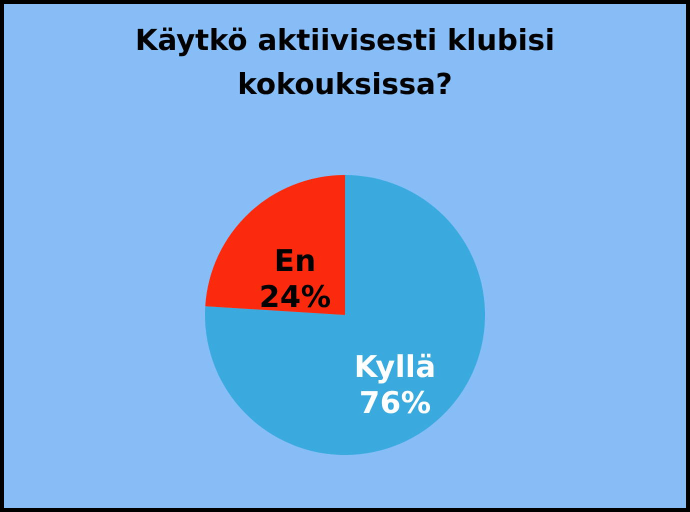 This screenshot has height=512, width=690. What do you see at coordinates (395, 368) in the screenshot?
I see `slice-label: Kyllä` at bounding box center [395, 368].